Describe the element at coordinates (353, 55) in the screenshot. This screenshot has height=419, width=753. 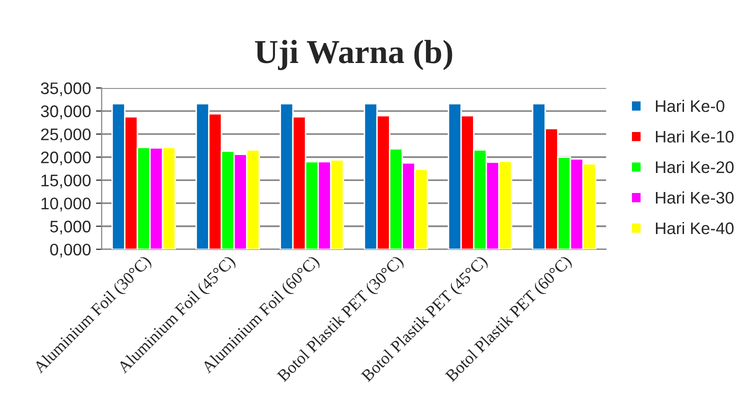
I see `chart-title: Uji Warna (b)` at that location.